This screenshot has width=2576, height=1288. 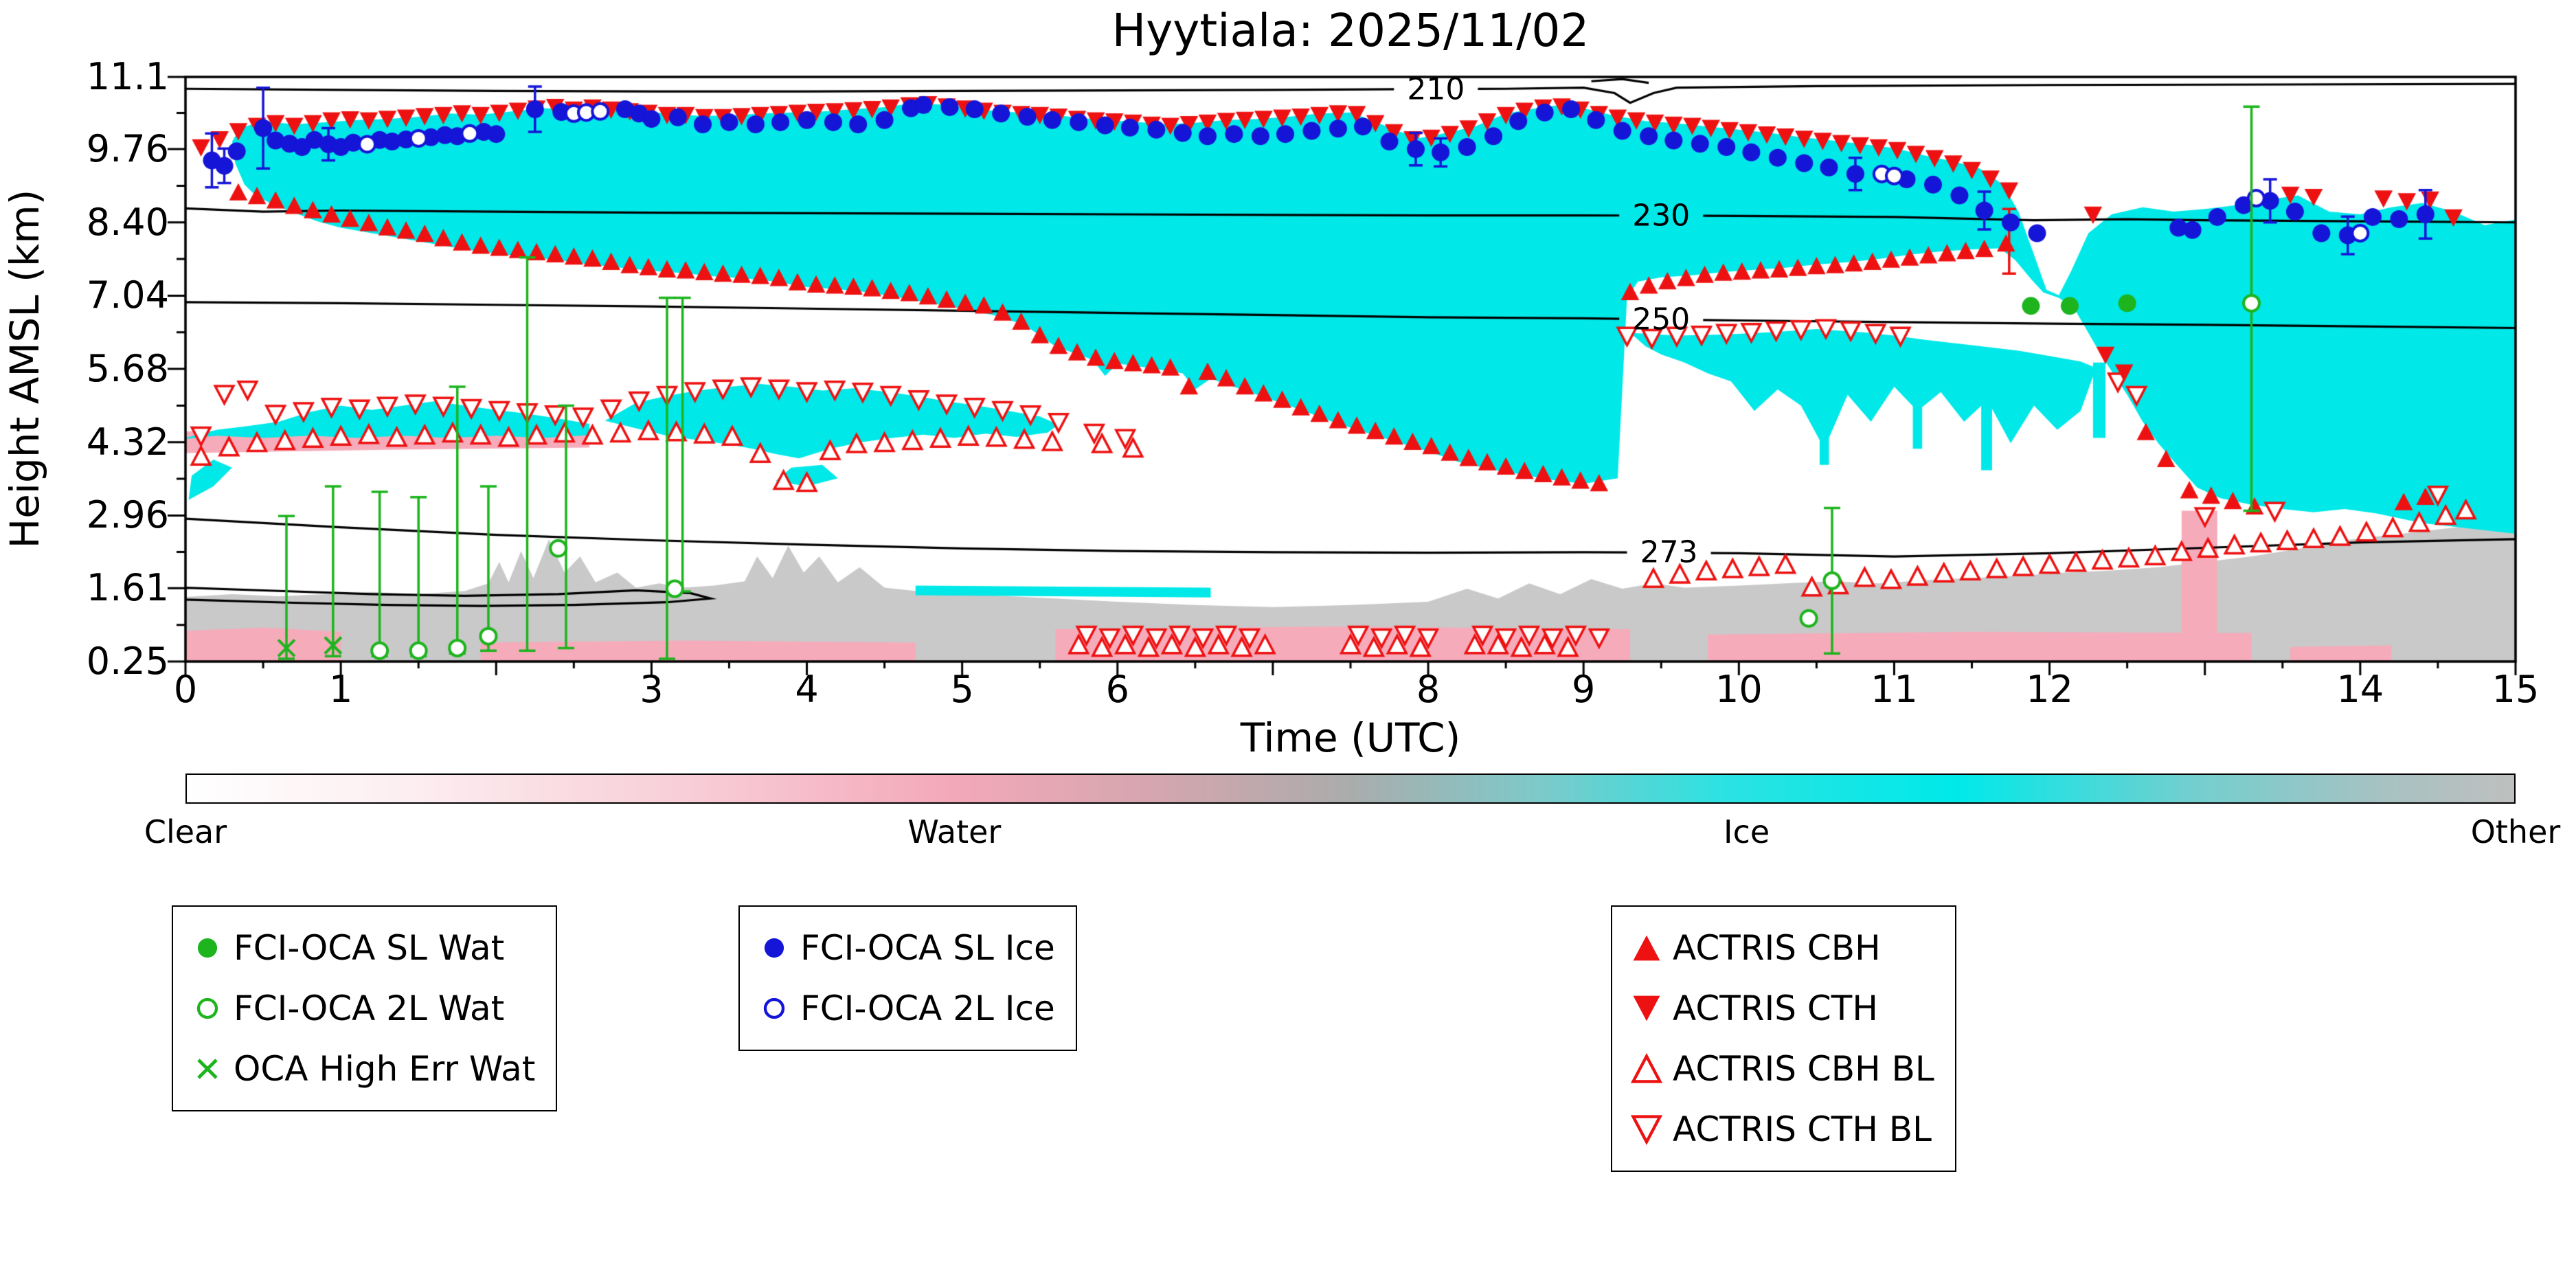 What do you see at coordinates (1894, 689) in the screenshot?
I see `x-tick-label: 11` at bounding box center [1894, 689].